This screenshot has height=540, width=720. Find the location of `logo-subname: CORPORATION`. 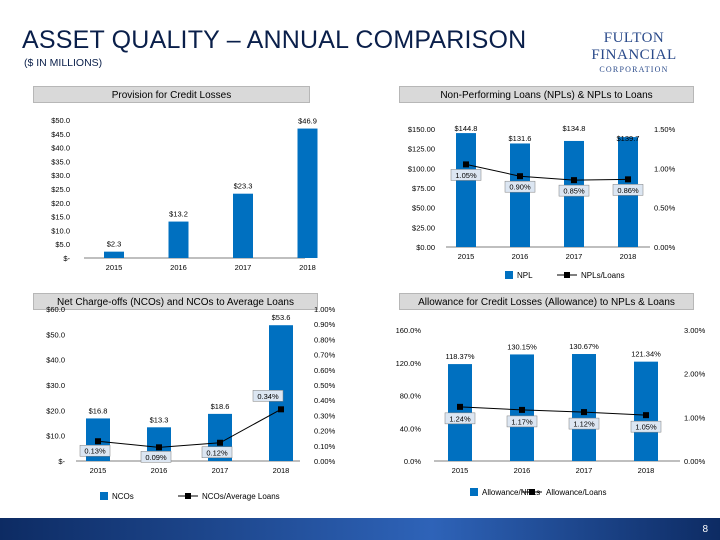

logo-subname: CORPORATION is located at coordinates (634, 69).